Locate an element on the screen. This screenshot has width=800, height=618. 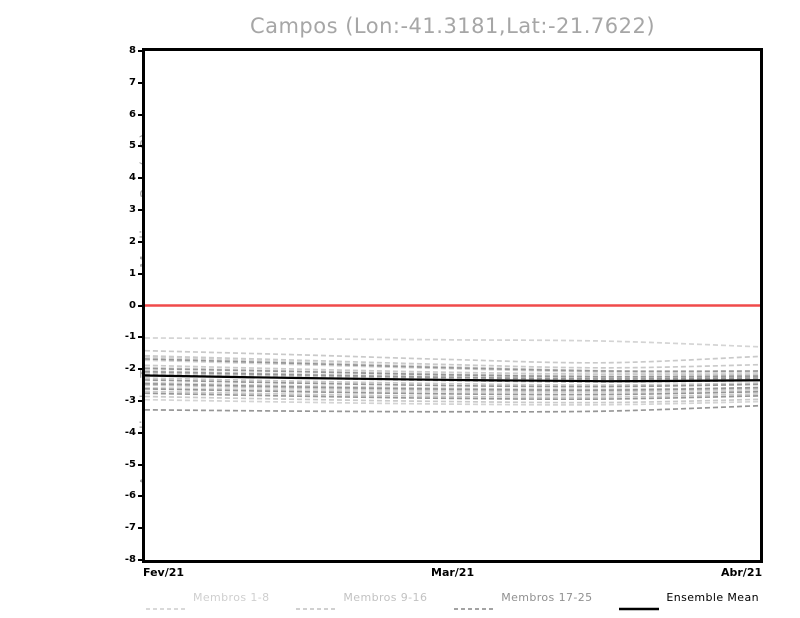
y-axis-tick-label: -8 is located at coordinates (130, 559).